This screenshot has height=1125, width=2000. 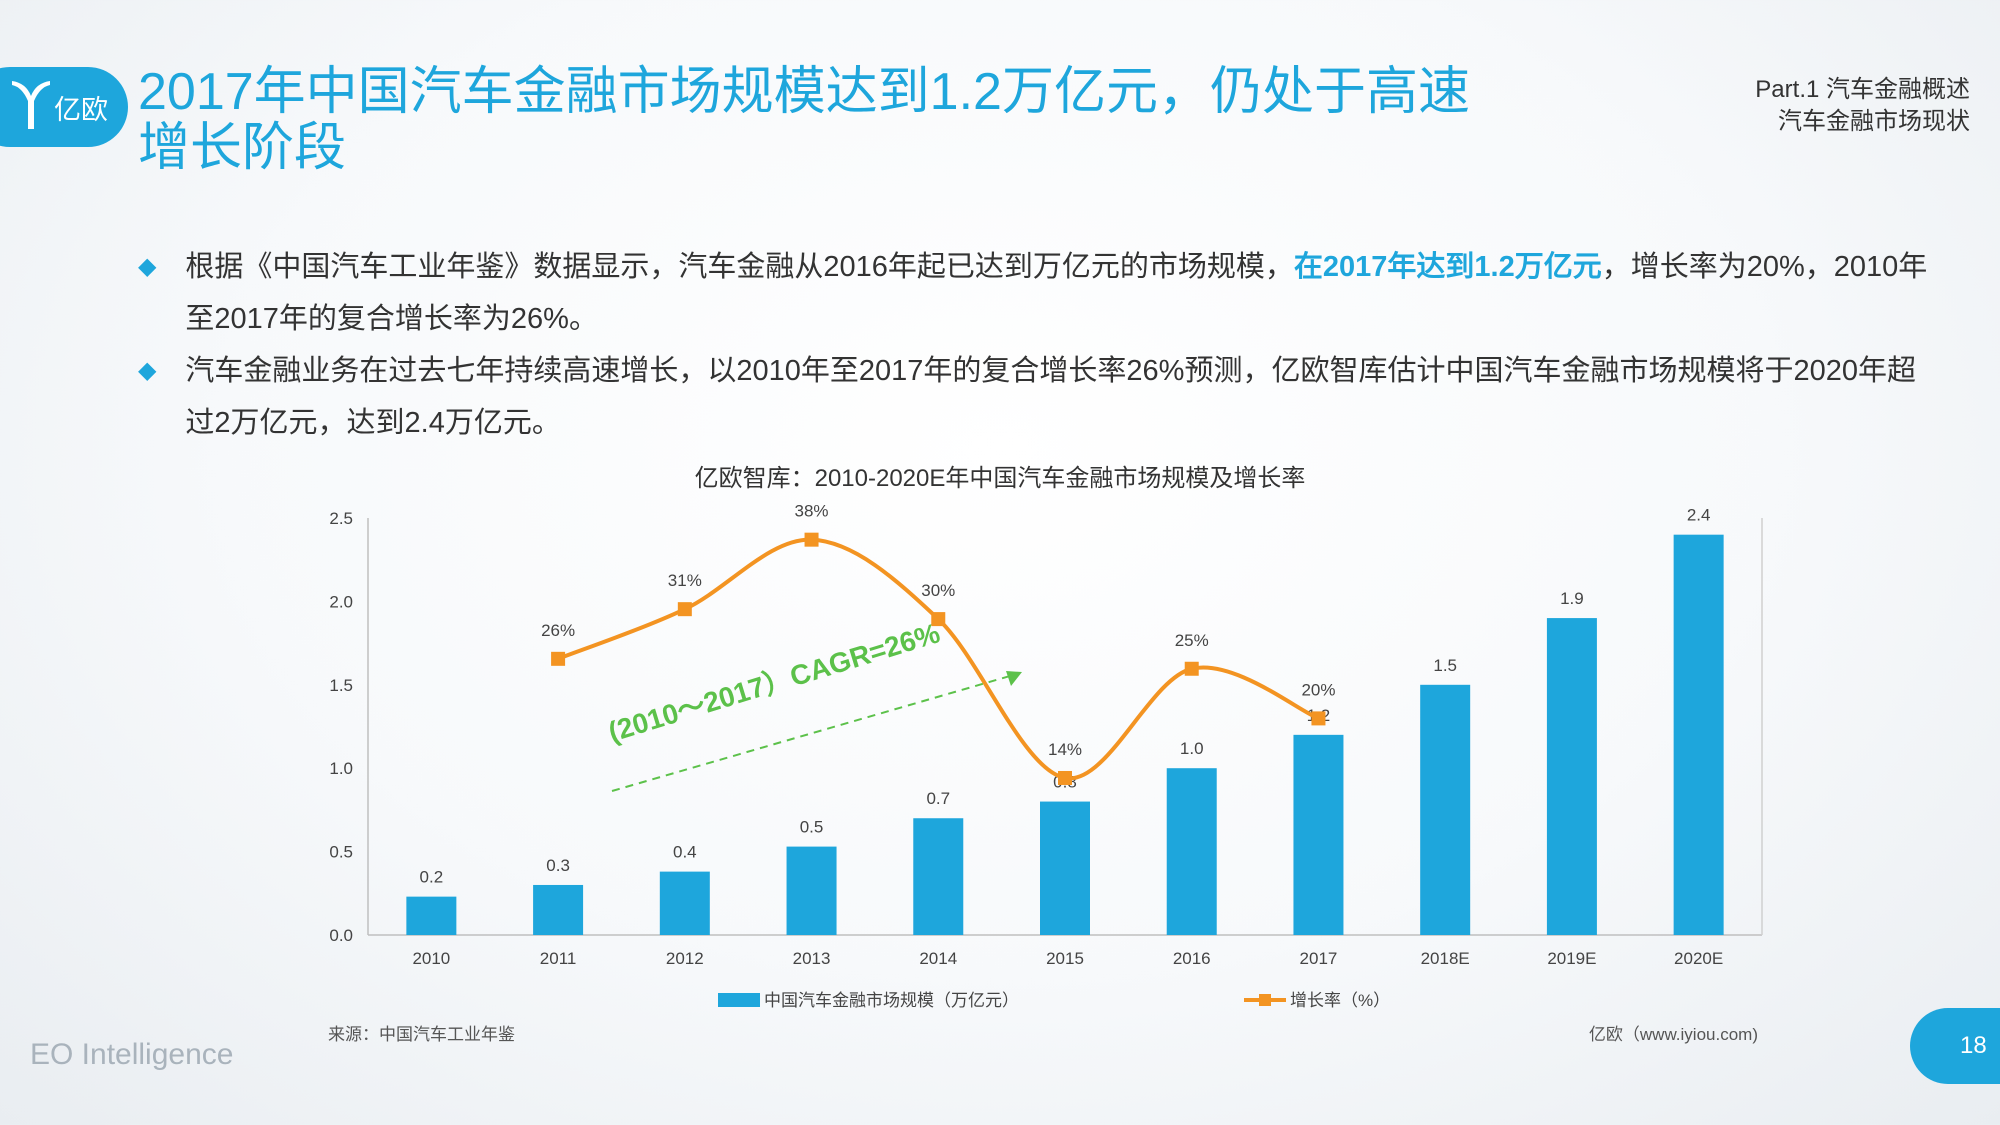 I want to click on logo: 亿欧, so click(x=64, y=107).